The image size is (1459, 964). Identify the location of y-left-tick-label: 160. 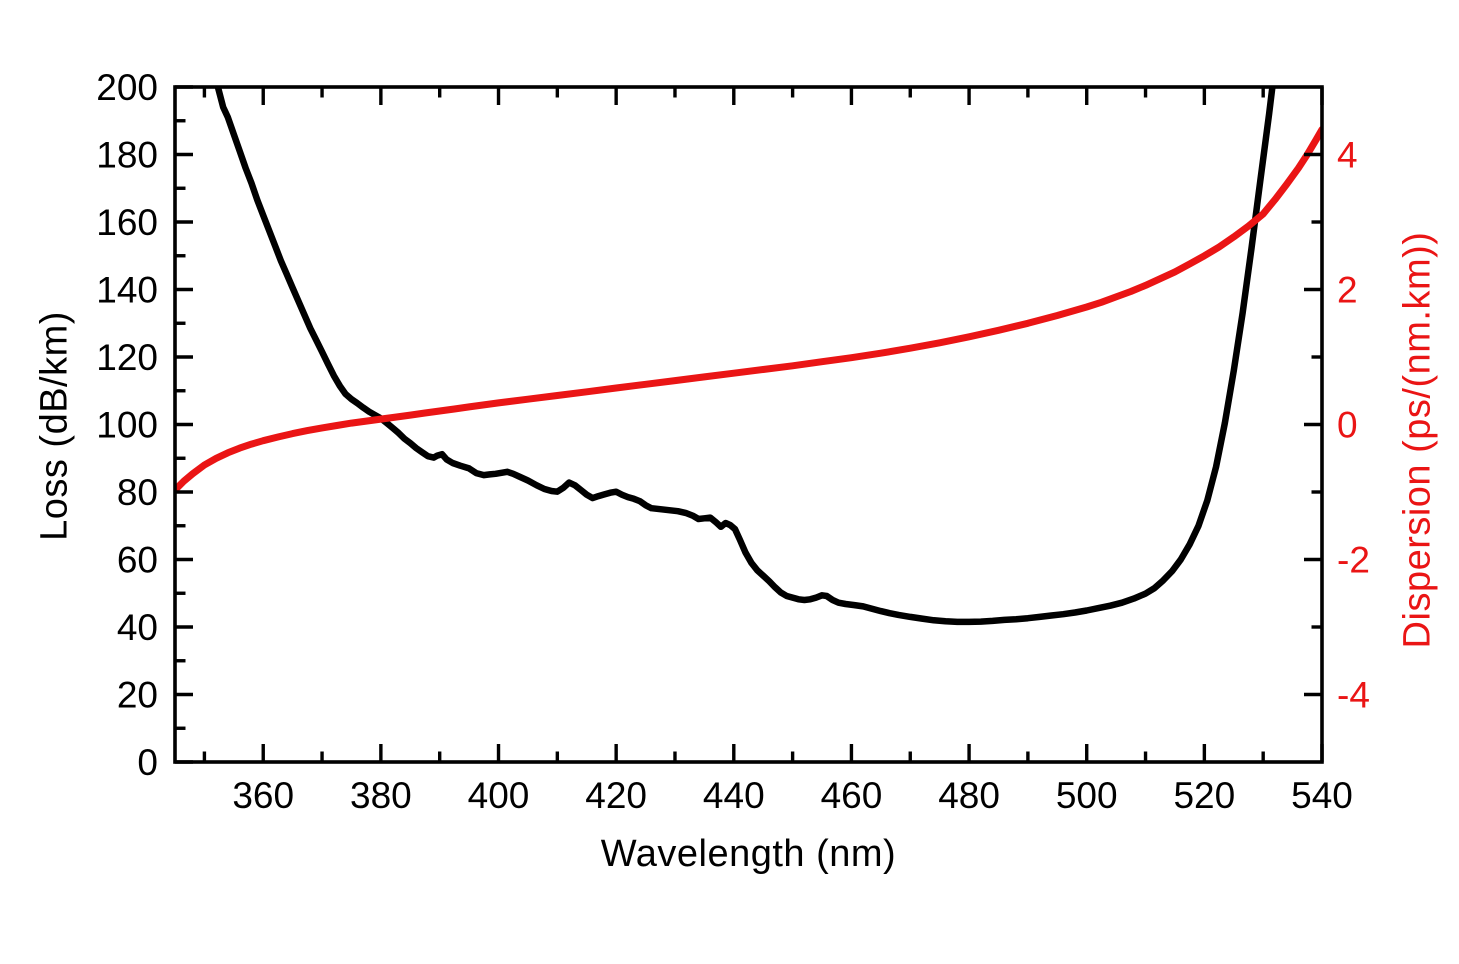
(127, 222).